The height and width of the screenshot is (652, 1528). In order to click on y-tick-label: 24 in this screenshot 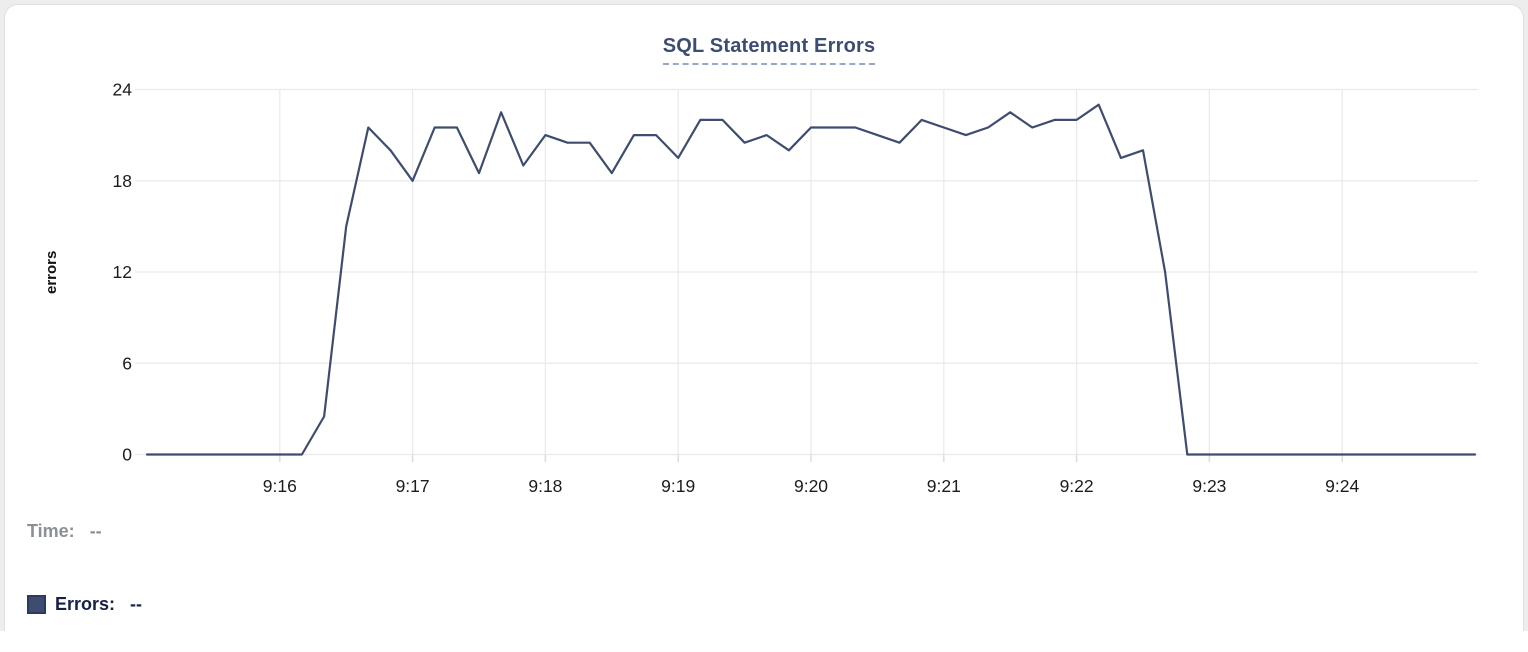, I will do `click(123, 90)`.